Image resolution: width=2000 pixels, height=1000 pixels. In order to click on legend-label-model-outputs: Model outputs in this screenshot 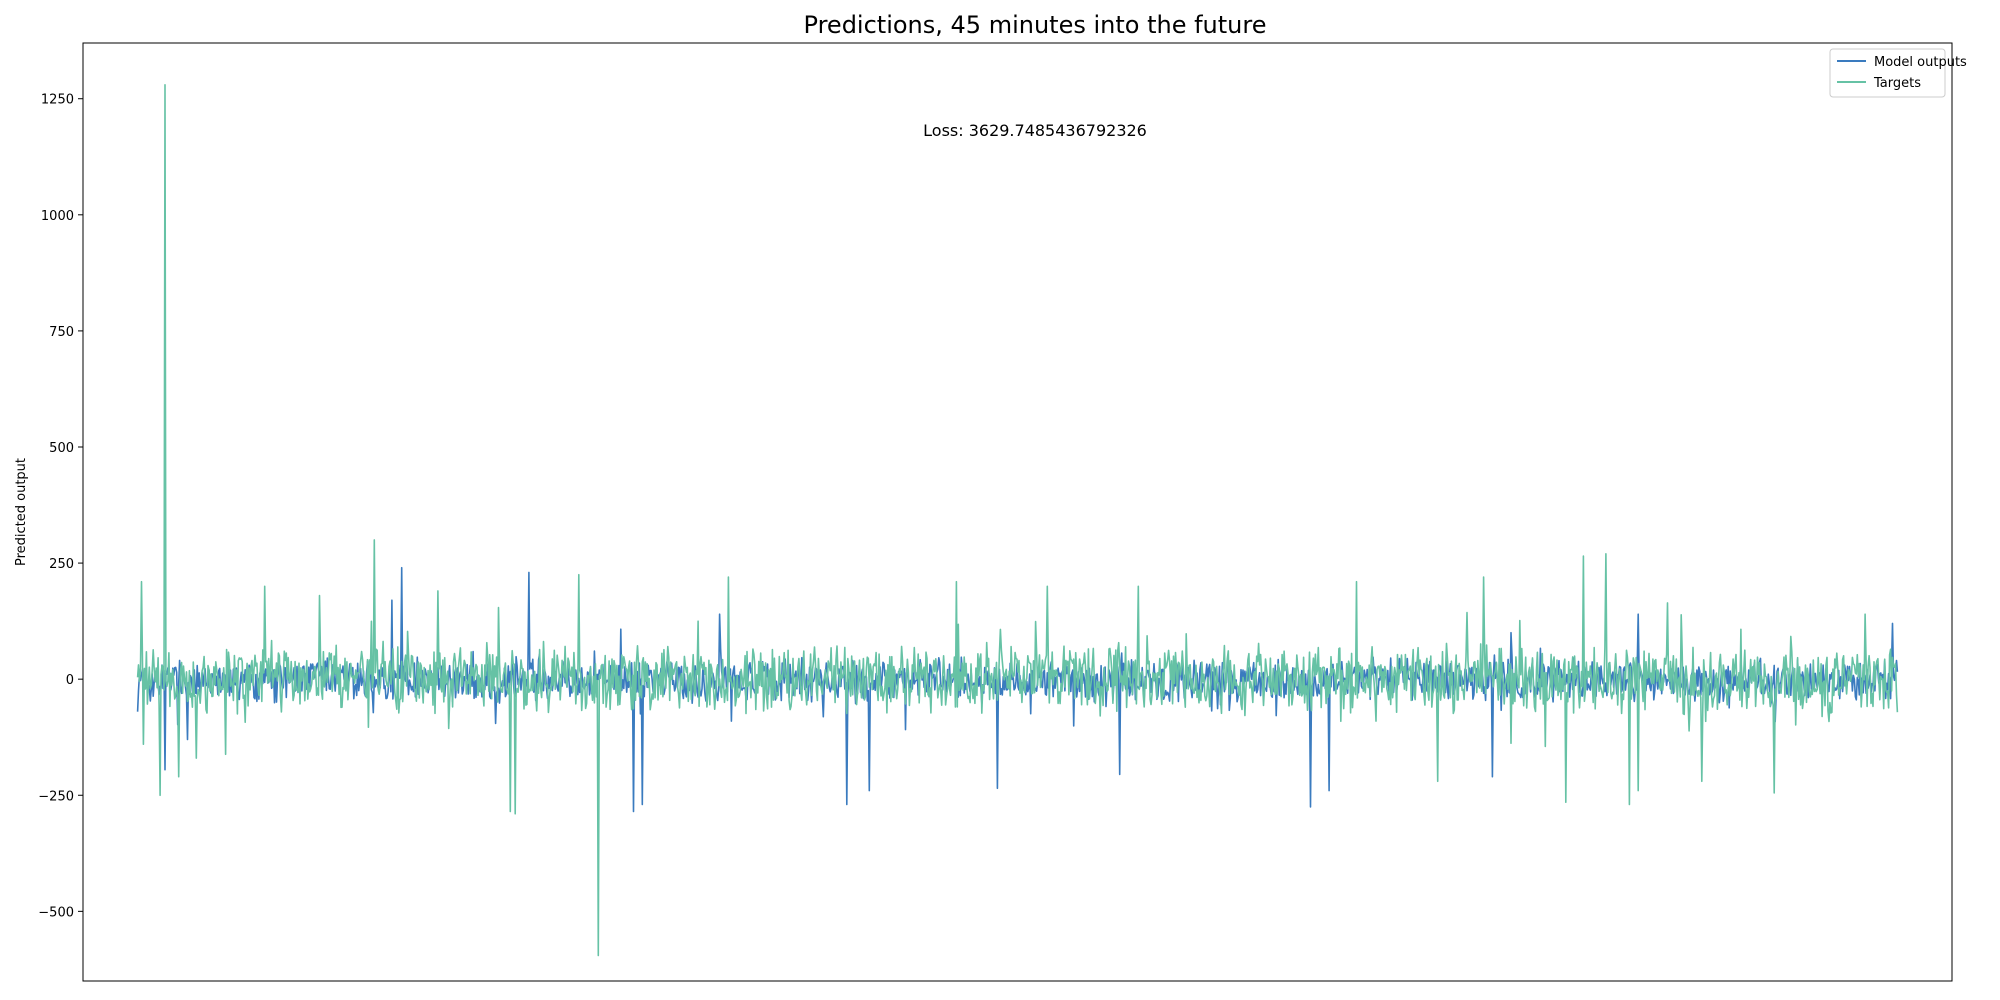, I will do `click(1920, 62)`.